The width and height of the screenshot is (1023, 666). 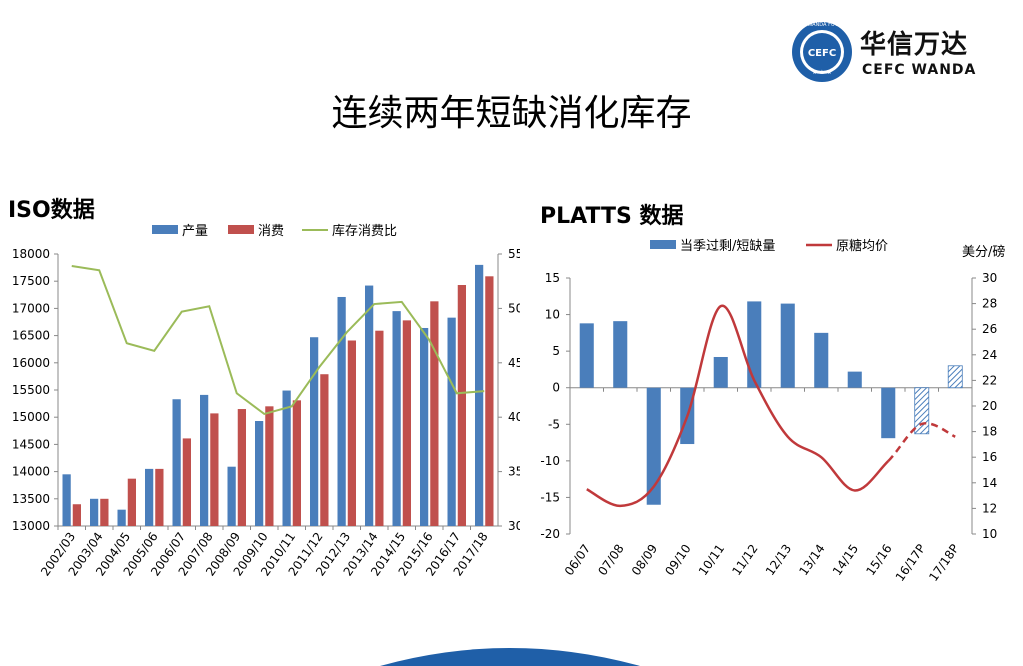 What do you see at coordinates (822, 25) in the screenshot?
I see `logo-ring-text: CEFC WANDA FUTURES` at bounding box center [822, 25].